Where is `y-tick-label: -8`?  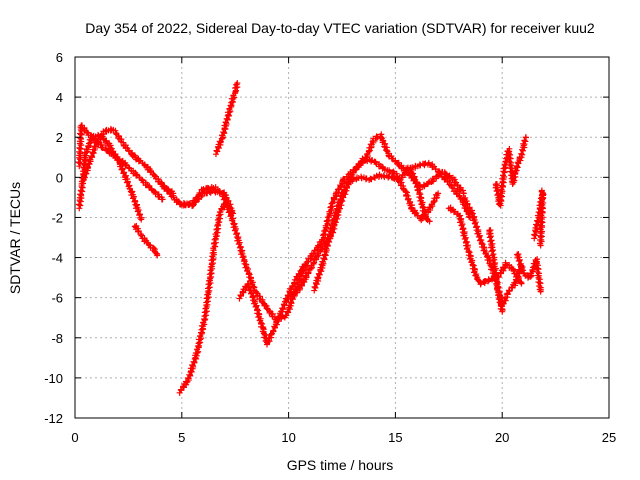 y-tick-label: -8 is located at coordinates (57, 338).